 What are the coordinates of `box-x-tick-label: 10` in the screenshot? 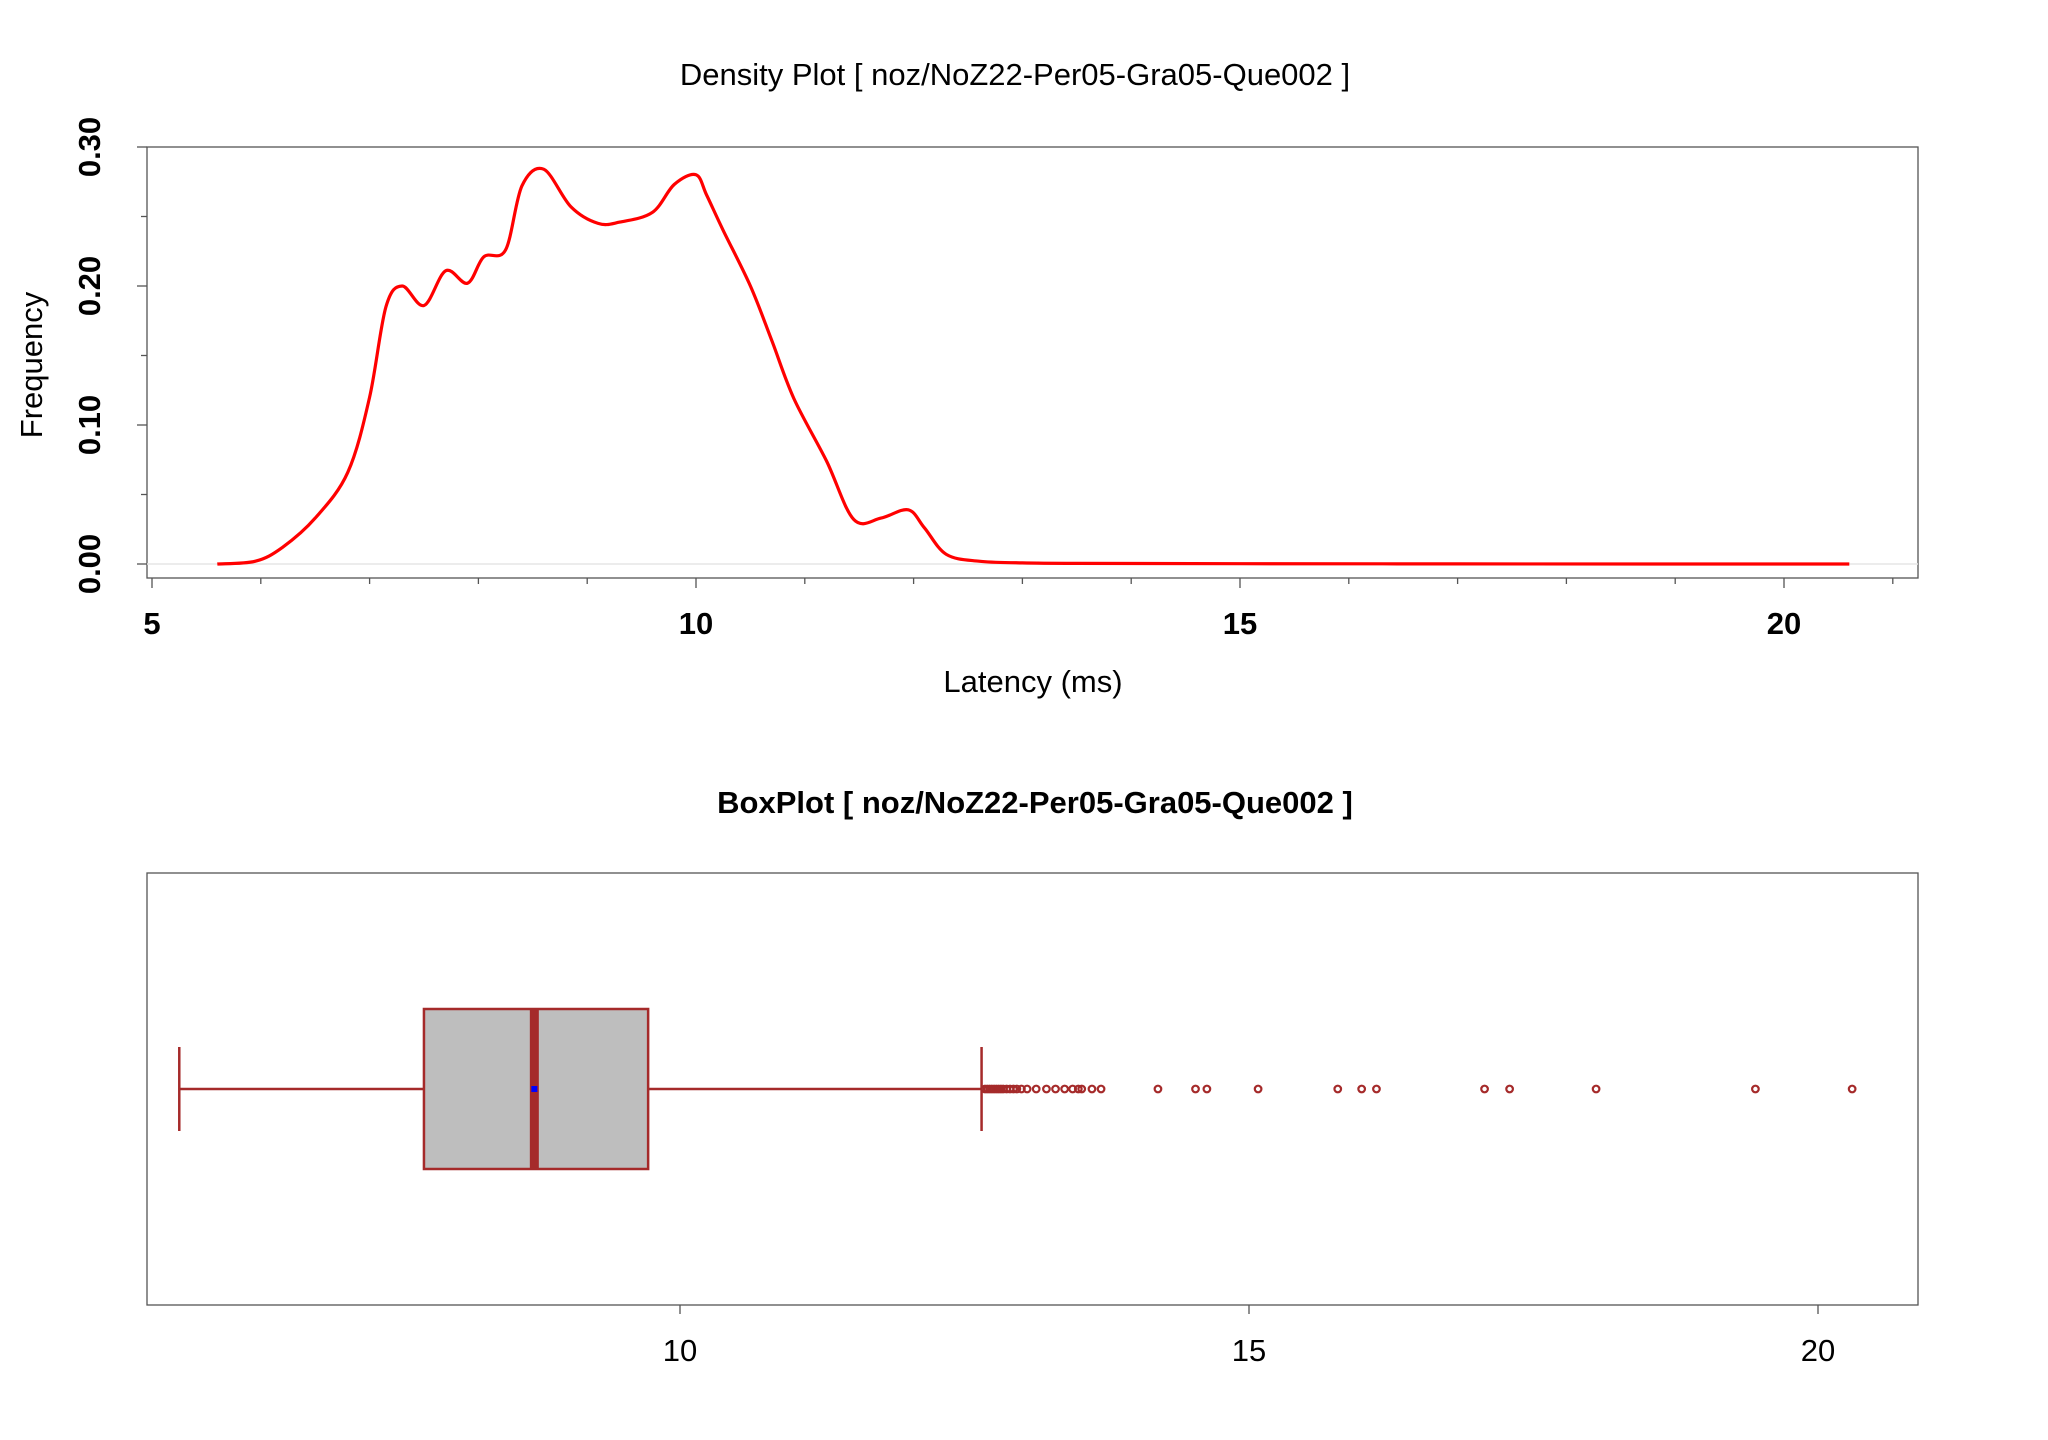 It's located at (680, 1350).